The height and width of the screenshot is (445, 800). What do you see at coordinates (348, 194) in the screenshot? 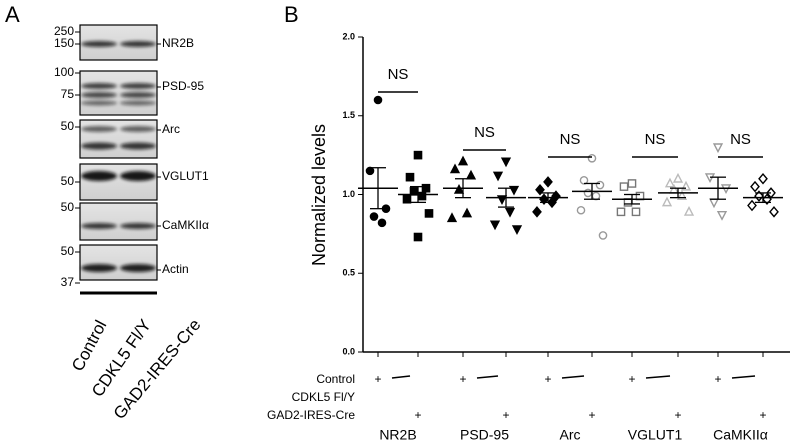
I see `y-tick-label: 1.0` at bounding box center [348, 194].